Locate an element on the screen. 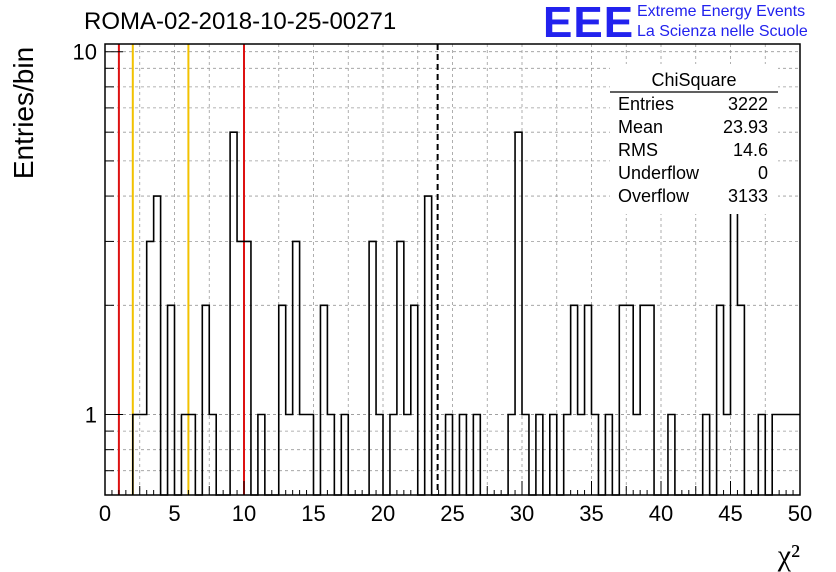 The height and width of the screenshot is (572, 836). logo-subtitle-line2: La Scienza nelle Scuole is located at coordinates (722, 31).